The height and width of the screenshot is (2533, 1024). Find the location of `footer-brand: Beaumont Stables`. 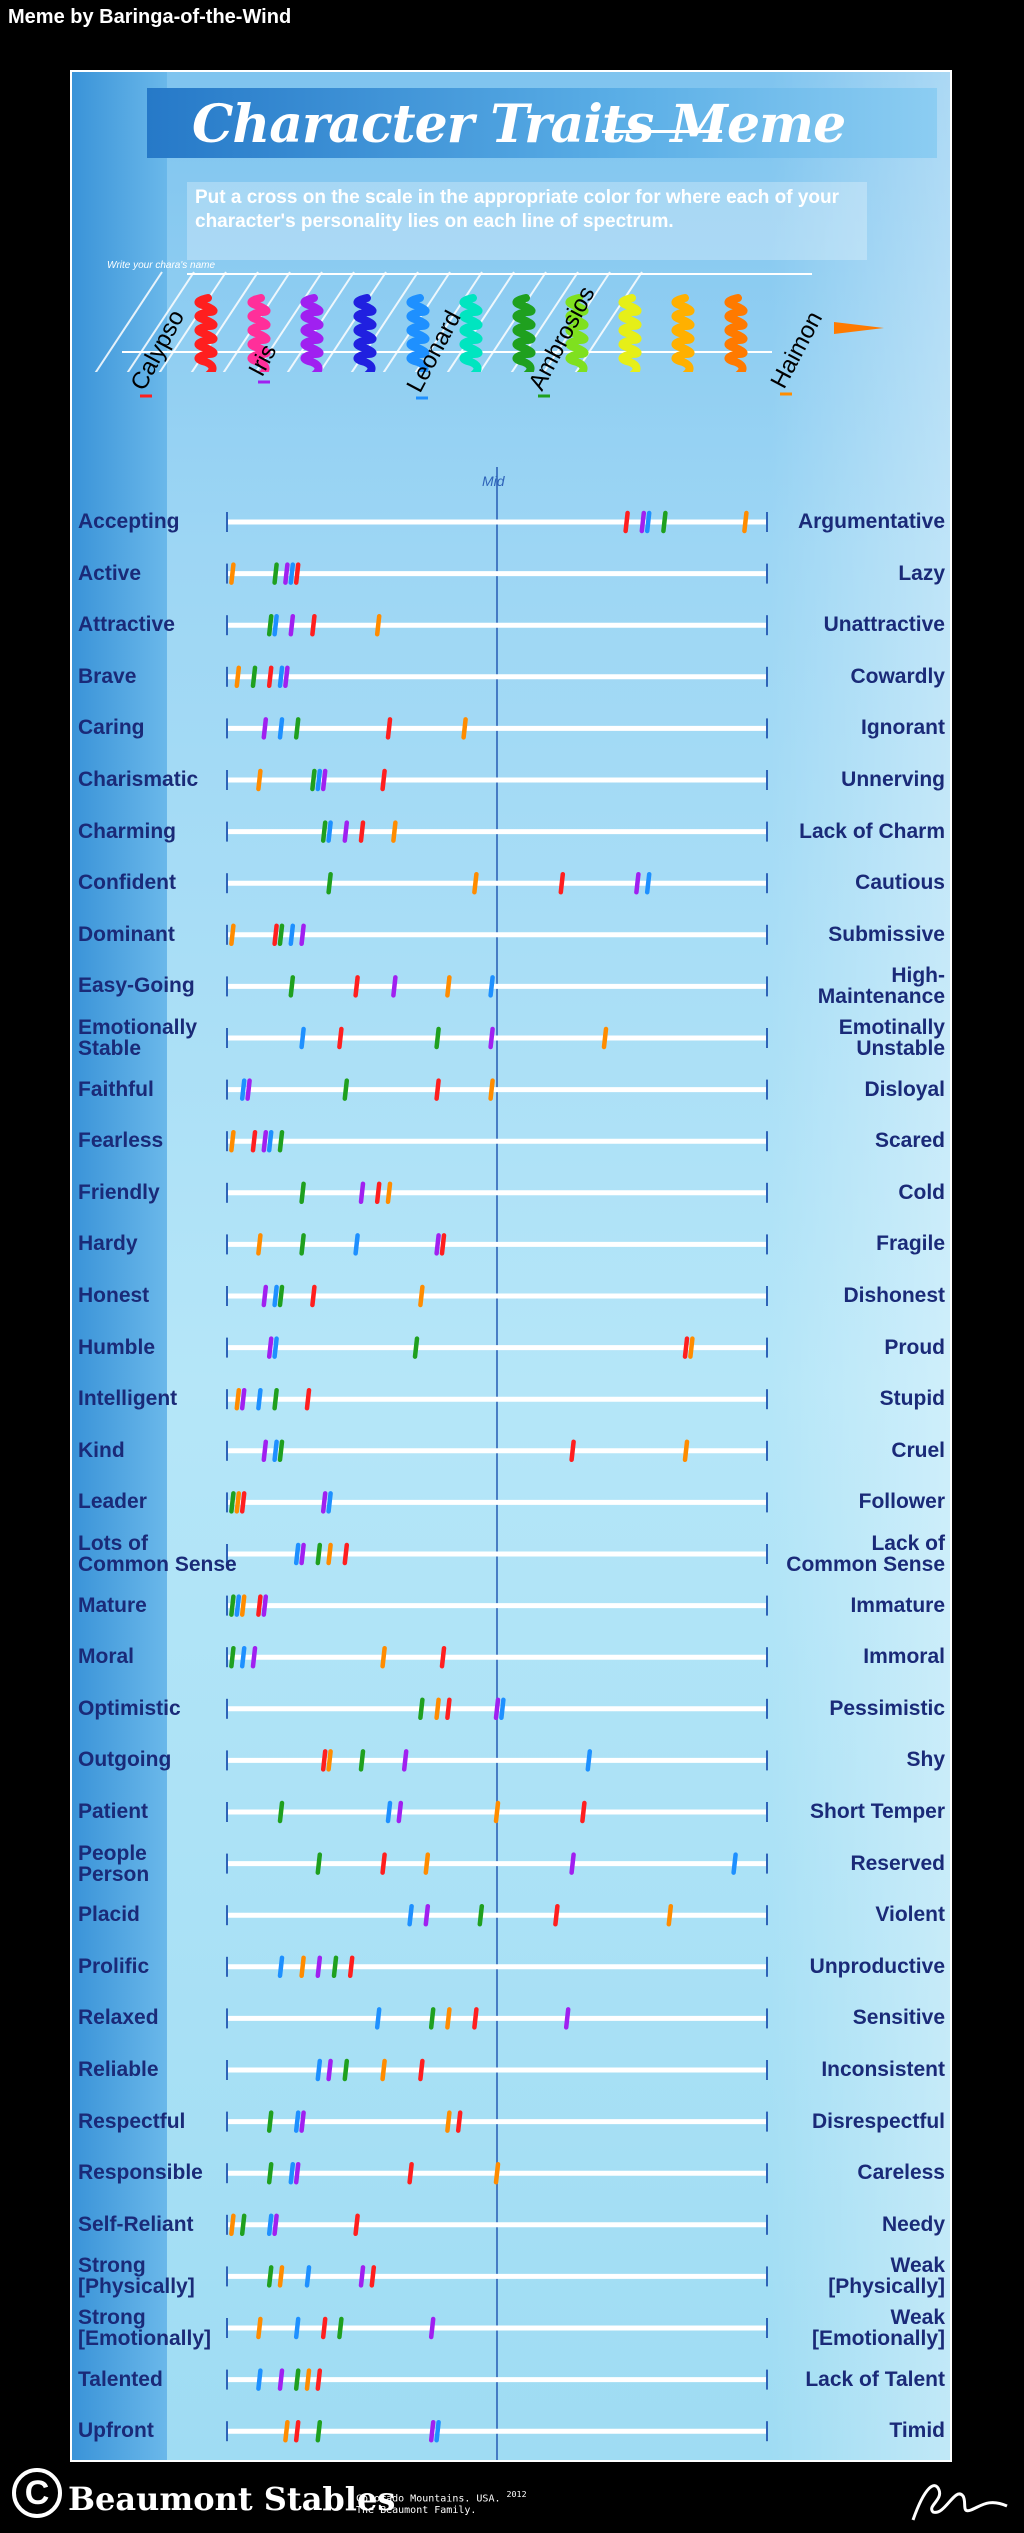

footer-brand: Beaumont Stables is located at coordinates (232, 2499).